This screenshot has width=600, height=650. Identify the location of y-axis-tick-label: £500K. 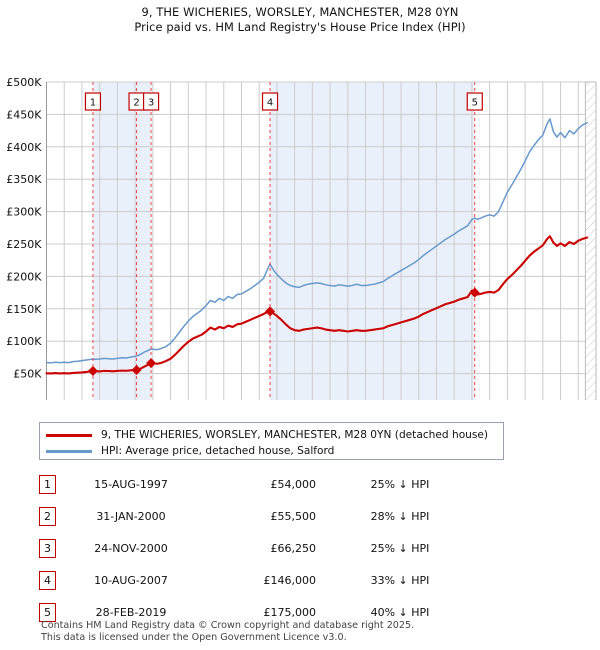
(24, 82).